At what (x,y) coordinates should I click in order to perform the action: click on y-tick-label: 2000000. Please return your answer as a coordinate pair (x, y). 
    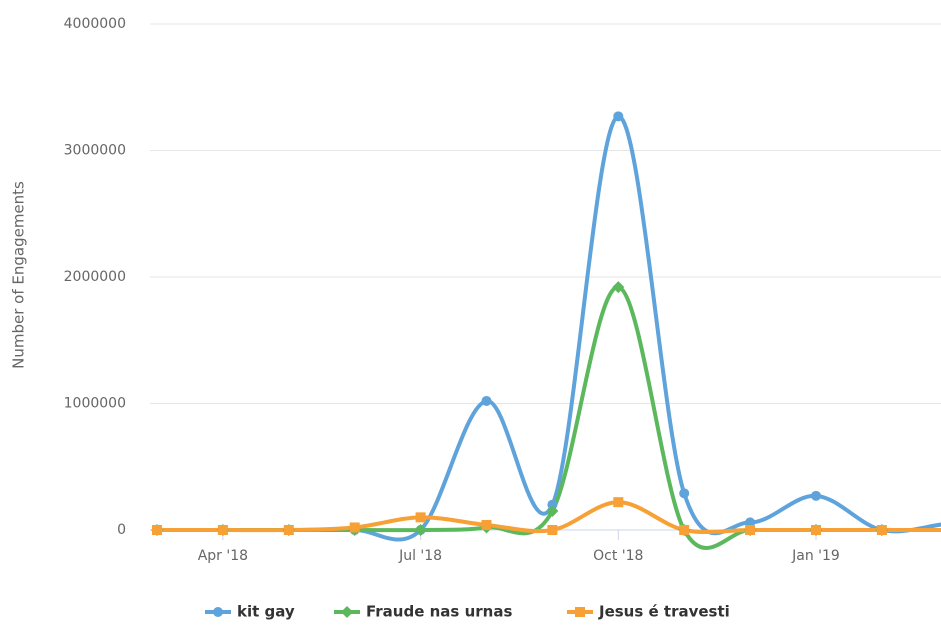
    Looking at the image, I should click on (95, 277).